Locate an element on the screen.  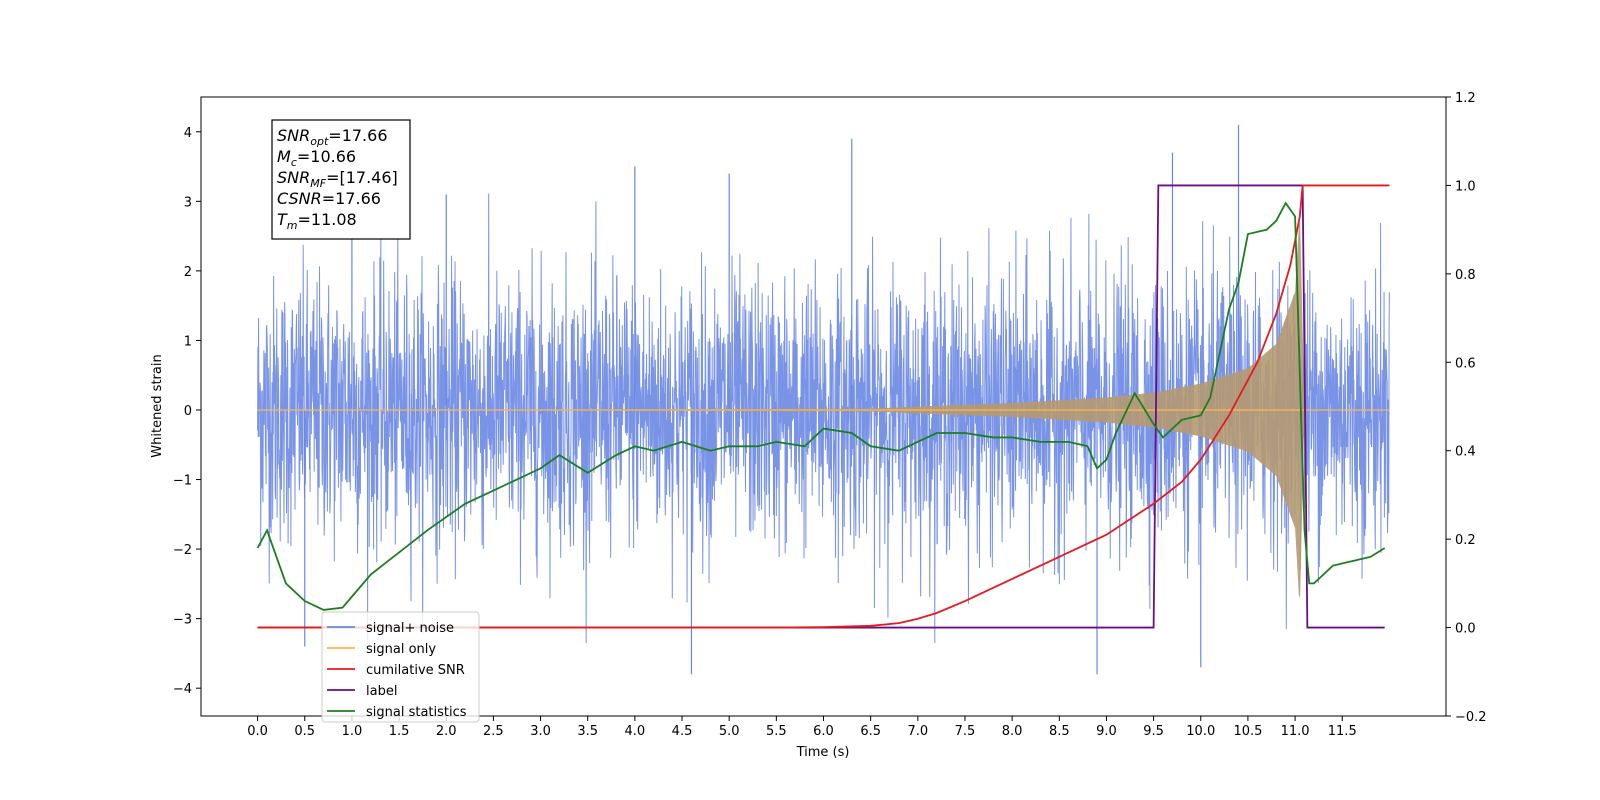
x-tick-label: 7.0 is located at coordinates (917, 731).